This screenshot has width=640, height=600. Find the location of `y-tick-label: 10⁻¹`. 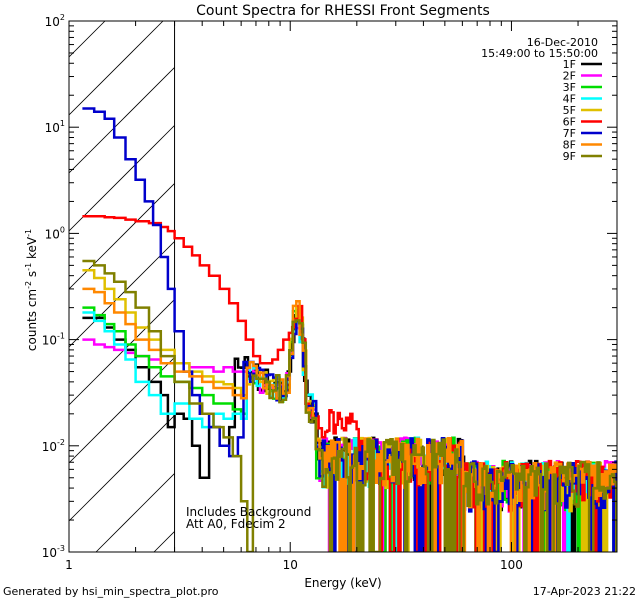

y-tick-label: 10⁻¹ is located at coordinates (53, 340).